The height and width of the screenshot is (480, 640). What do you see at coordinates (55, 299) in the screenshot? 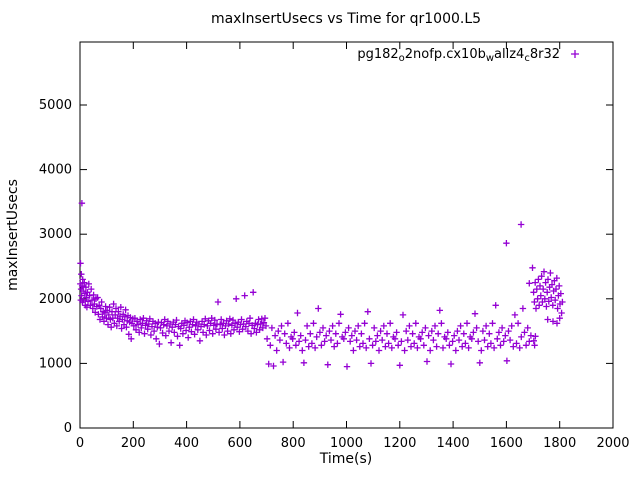
I see `y-tick-label: 2000` at bounding box center [55, 299].